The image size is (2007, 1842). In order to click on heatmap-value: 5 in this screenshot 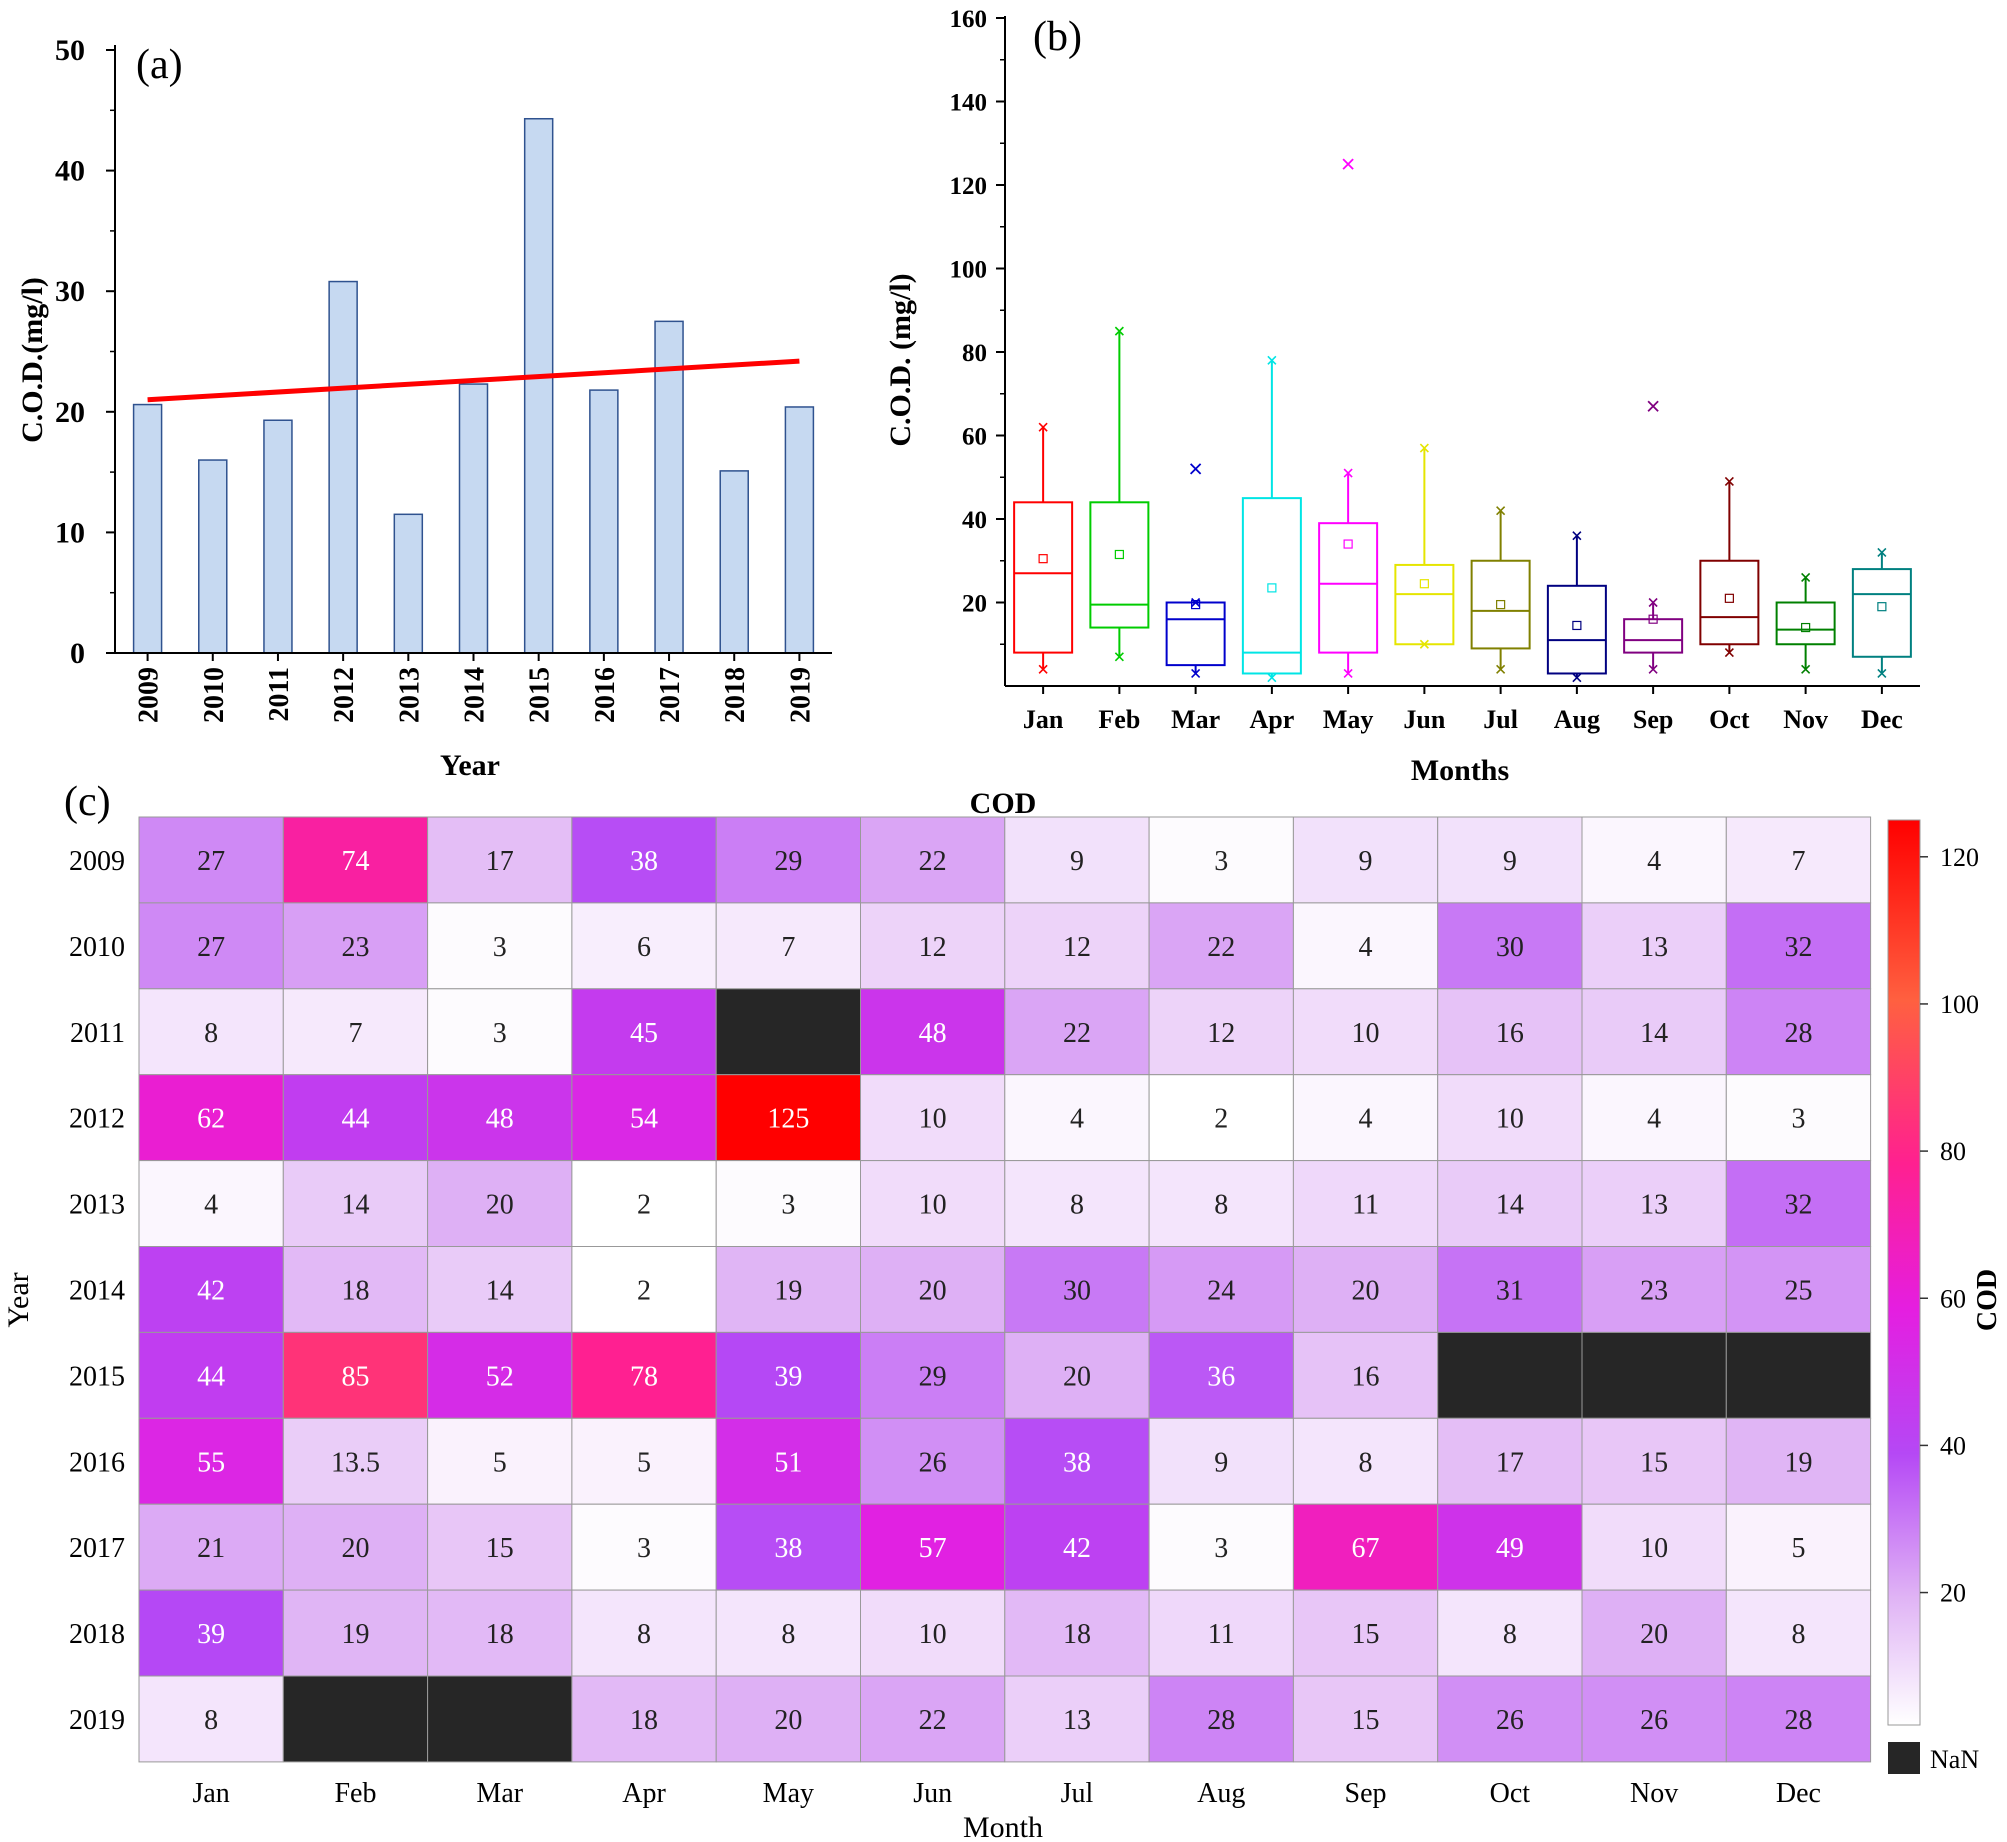, I will do `click(1798, 1548)`.